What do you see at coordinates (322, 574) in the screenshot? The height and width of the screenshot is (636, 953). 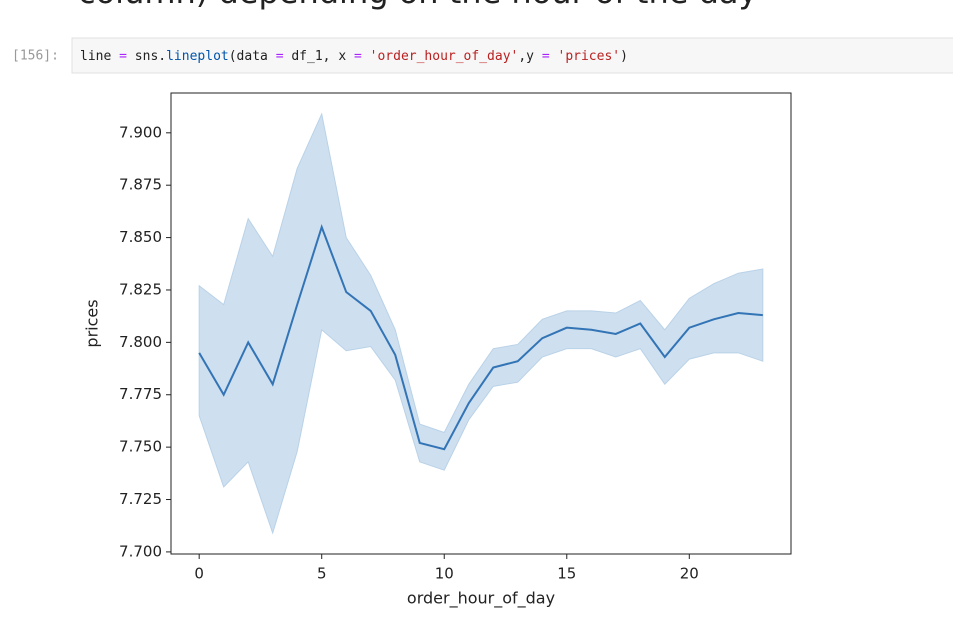 I see `x-tick-label: 5` at bounding box center [322, 574].